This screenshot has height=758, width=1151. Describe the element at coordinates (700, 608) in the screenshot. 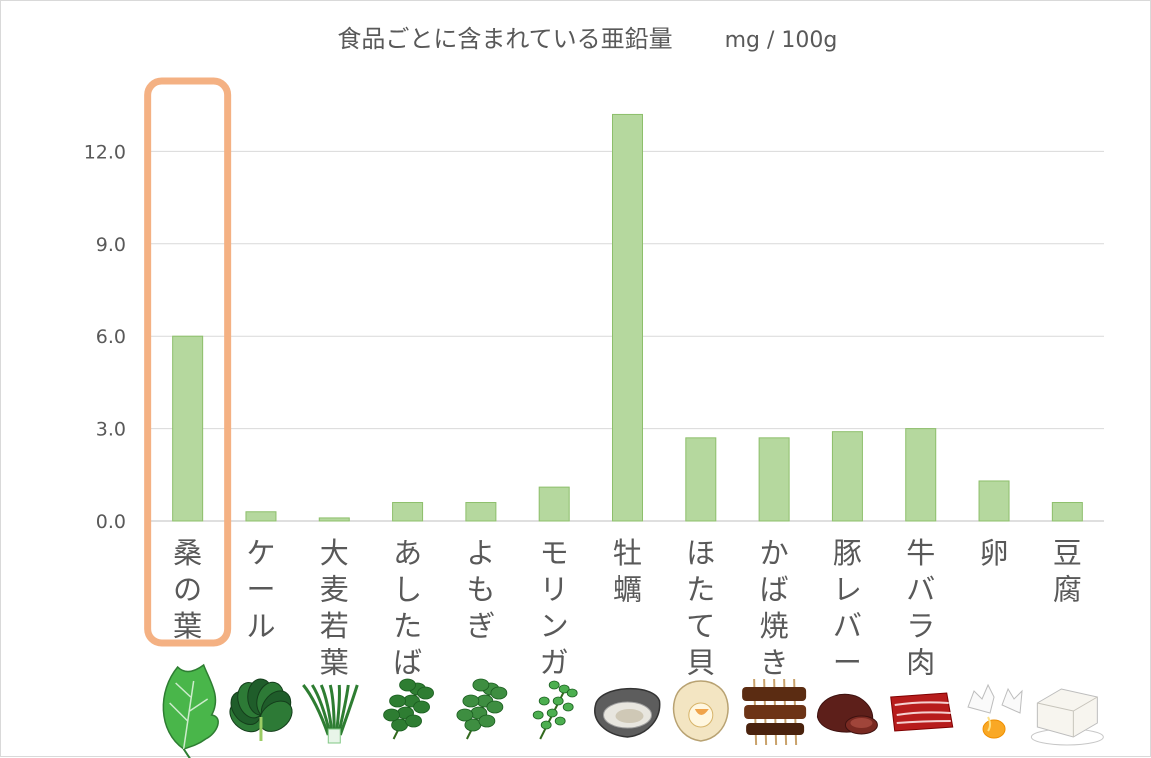

I see `category-label: ほたて貝` at that location.